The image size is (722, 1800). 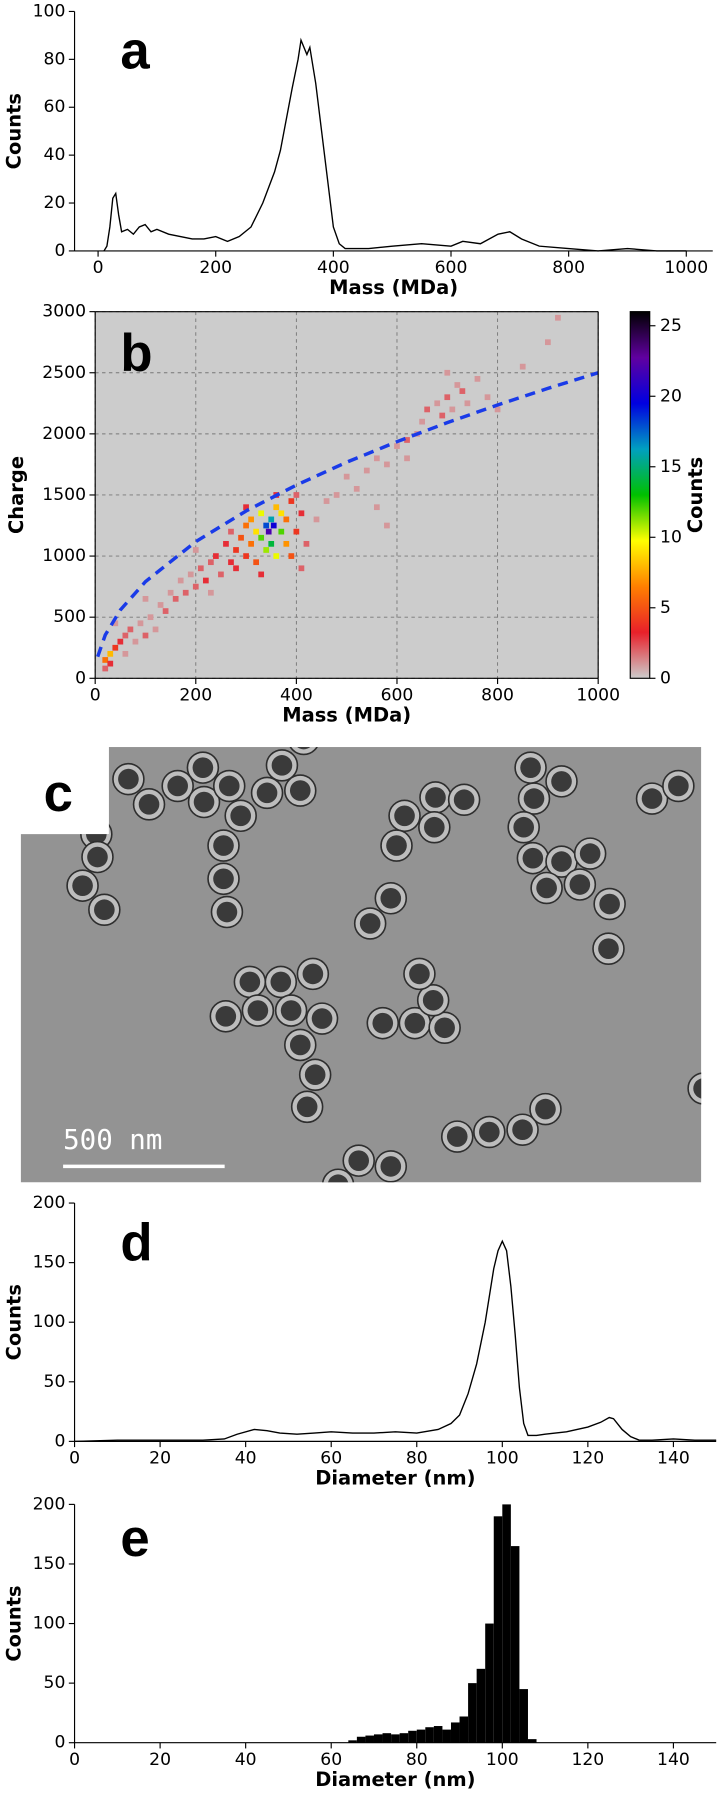 What do you see at coordinates (16, 495) in the screenshot?
I see `y-axis-label: Charge` at bounding box center [16, 495].